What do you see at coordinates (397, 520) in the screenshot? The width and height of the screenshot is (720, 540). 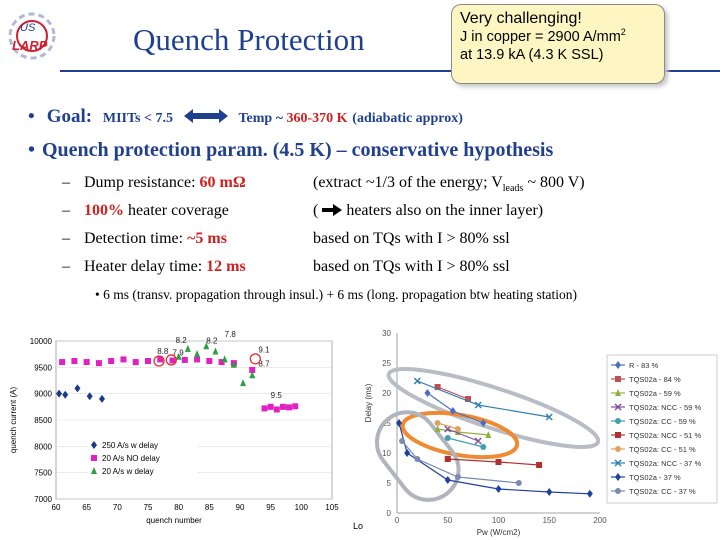 I see `x-tick-label: 0` at bounding box center [397, 520].